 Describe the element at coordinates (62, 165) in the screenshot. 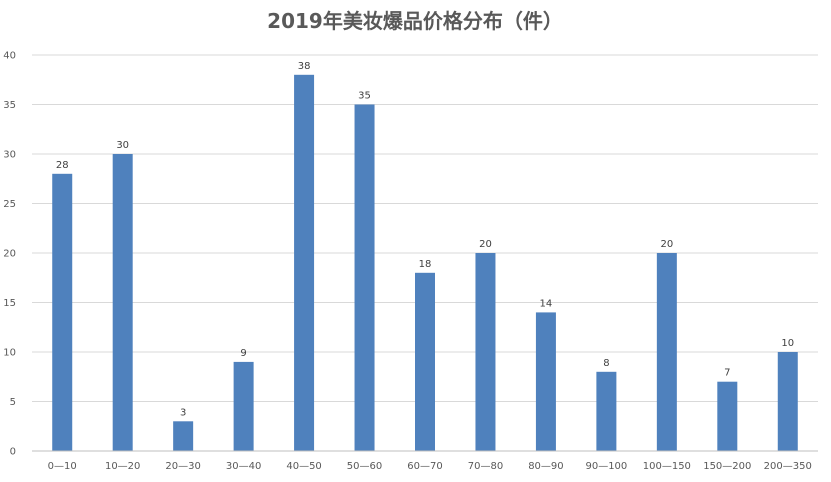

I see `data-label: 28` at that location.